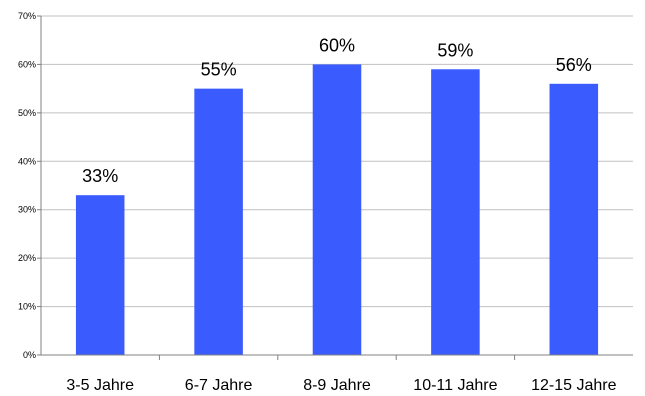 This screenshot has height=396, width=645. Describe the element at coordinates (100, 176) in the screenshot. I see `data-label: 33%` at that location.